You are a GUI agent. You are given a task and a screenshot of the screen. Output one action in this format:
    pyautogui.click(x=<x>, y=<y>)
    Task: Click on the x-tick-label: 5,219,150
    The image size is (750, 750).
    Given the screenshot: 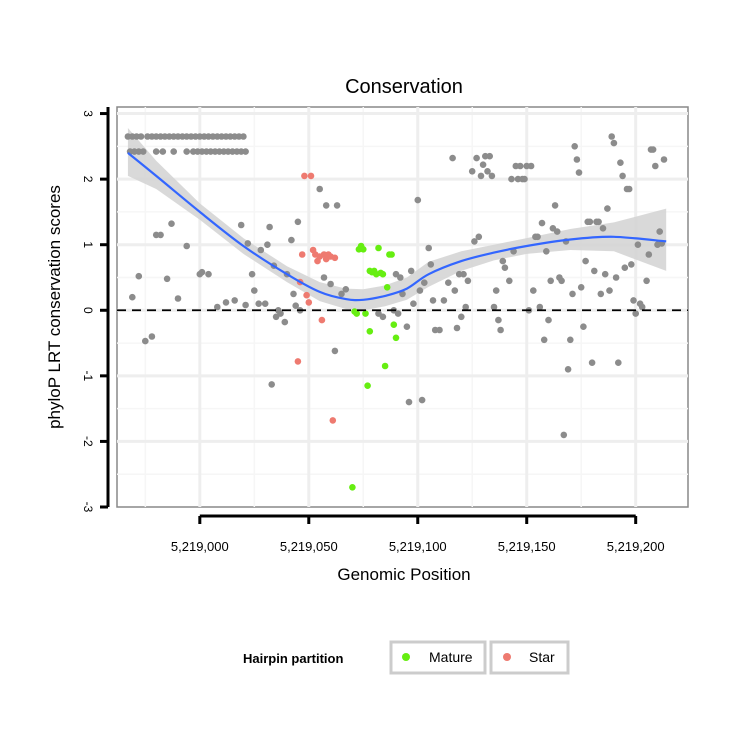 What is the action you would take?
    pyautogui.click(x=527, y=546)
    